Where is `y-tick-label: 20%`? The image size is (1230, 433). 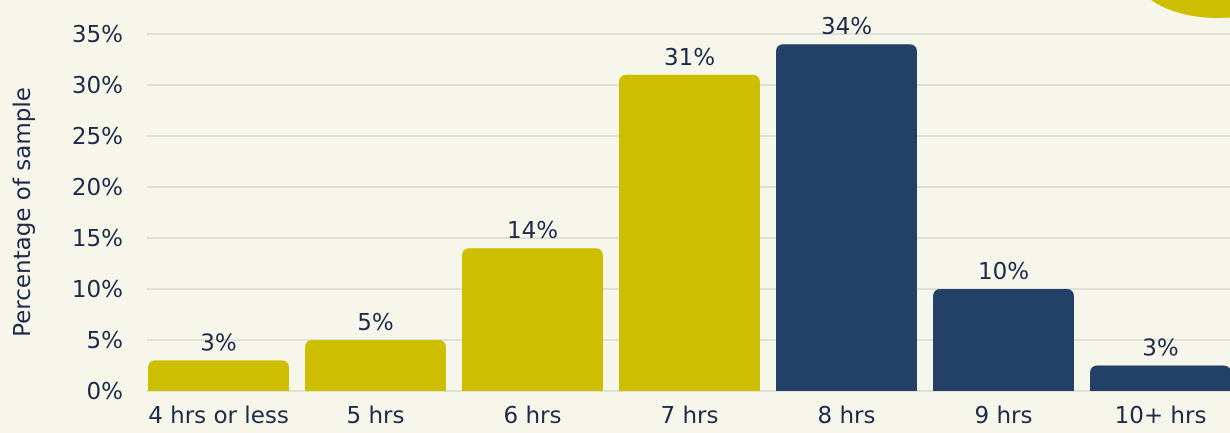 y-tick-label: 20% is located at coordinates (97, 188).